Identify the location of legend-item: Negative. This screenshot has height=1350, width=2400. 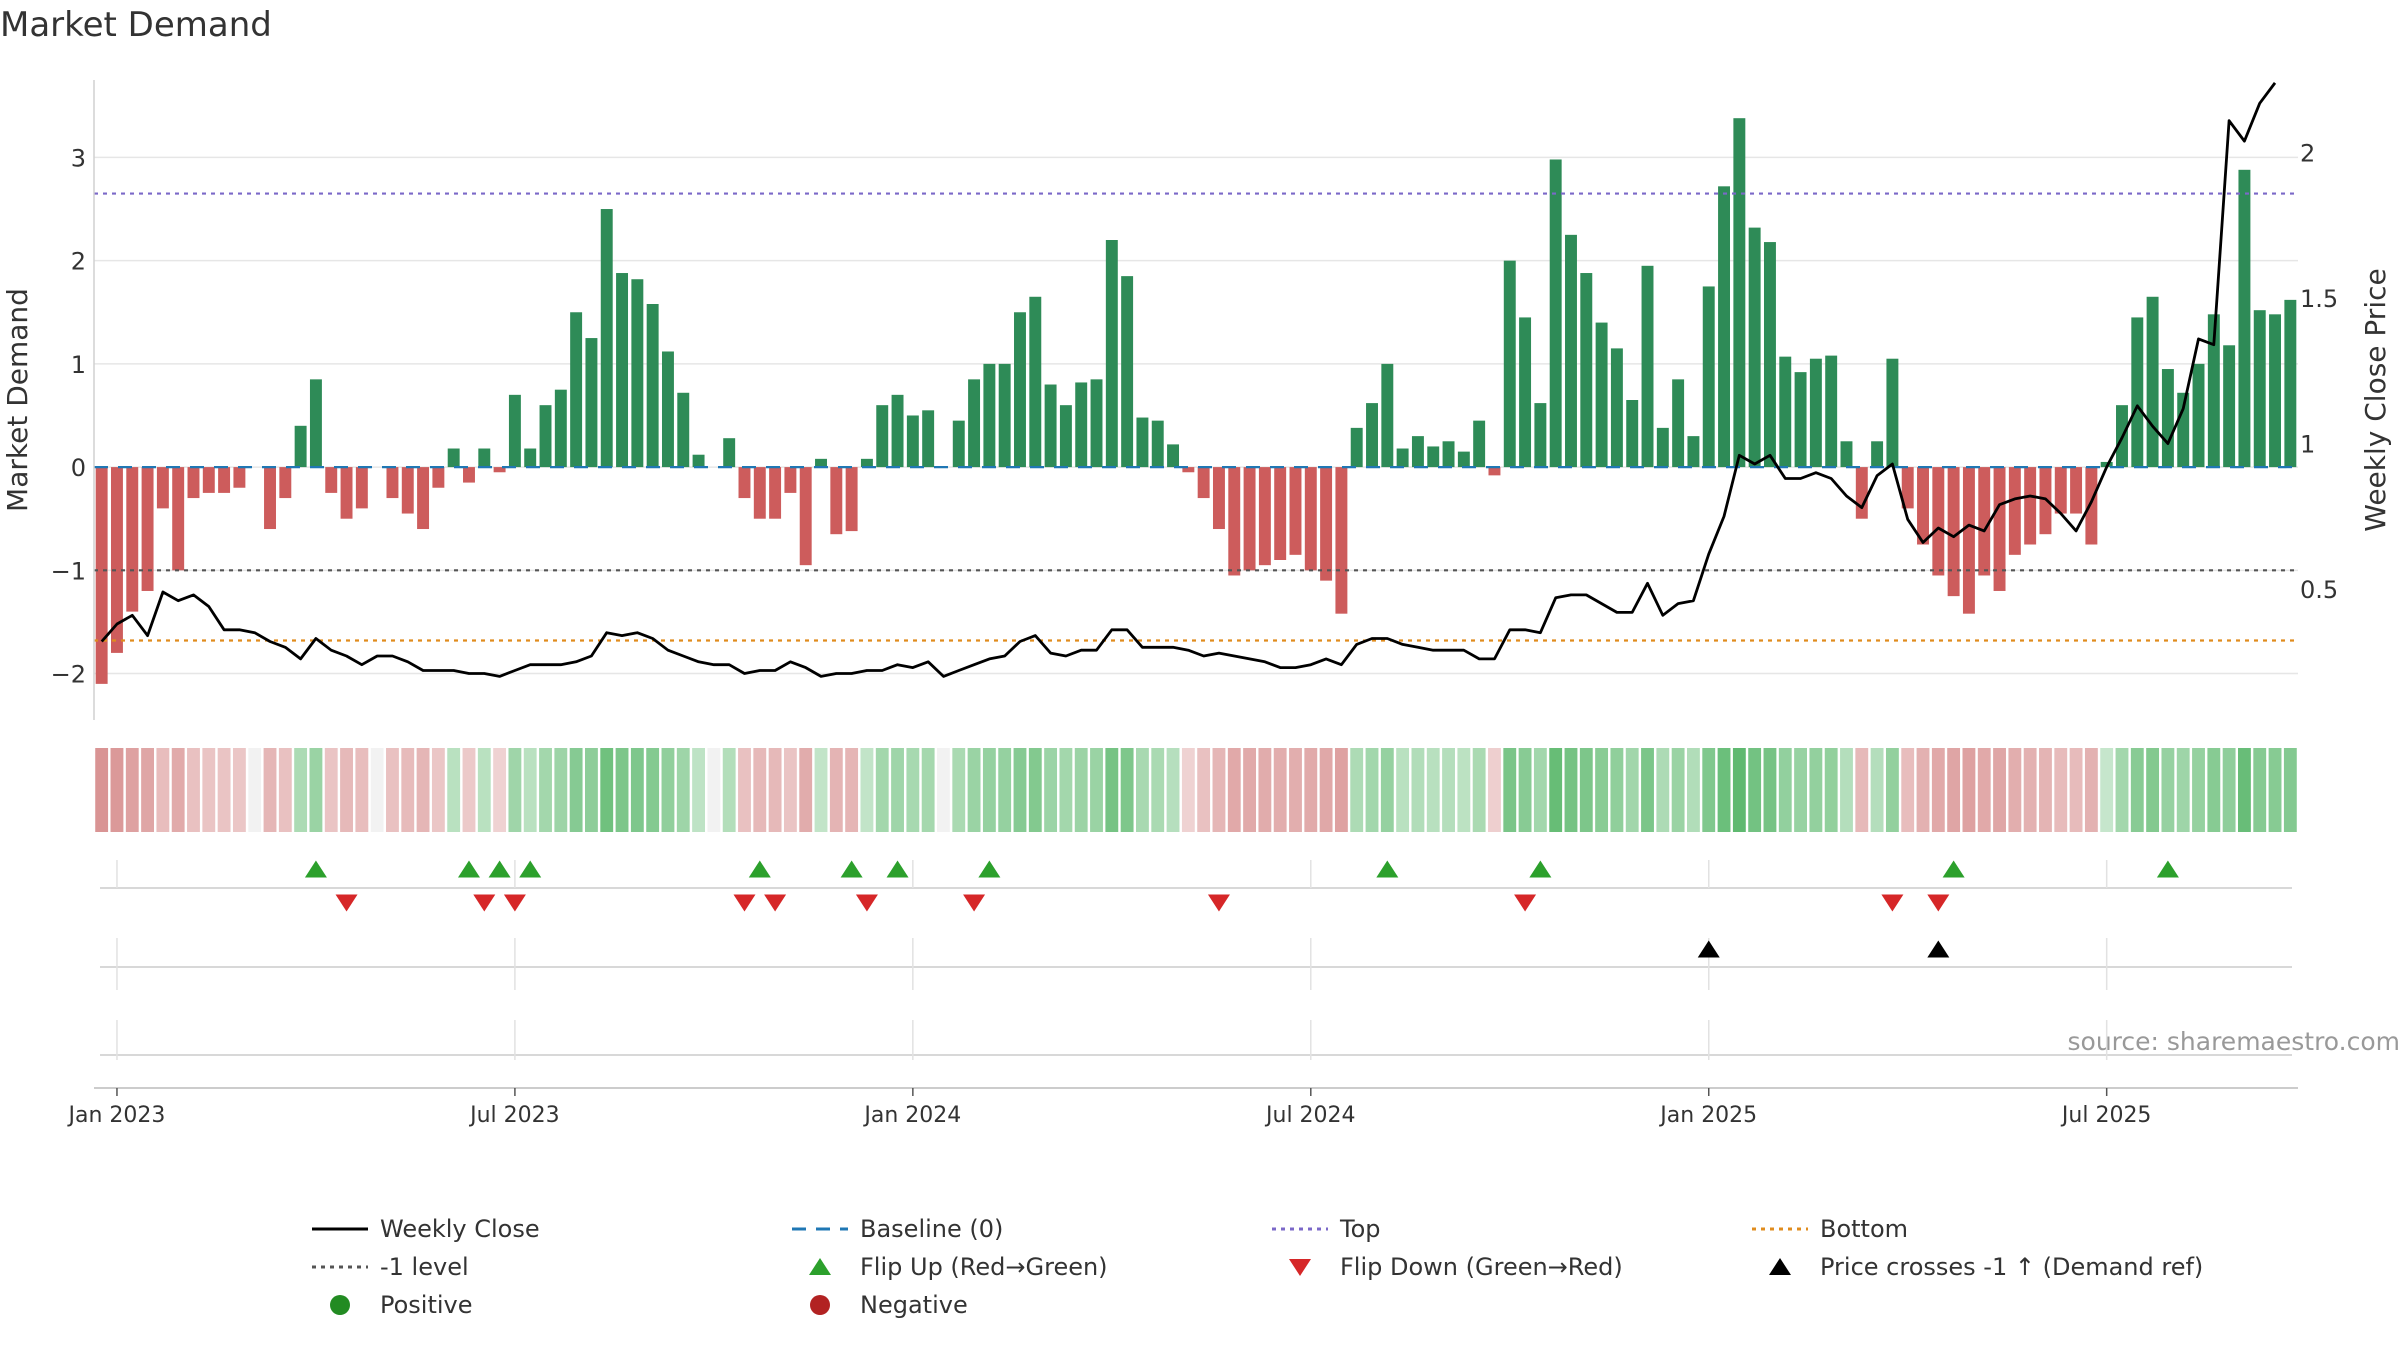
(1020, 1305).